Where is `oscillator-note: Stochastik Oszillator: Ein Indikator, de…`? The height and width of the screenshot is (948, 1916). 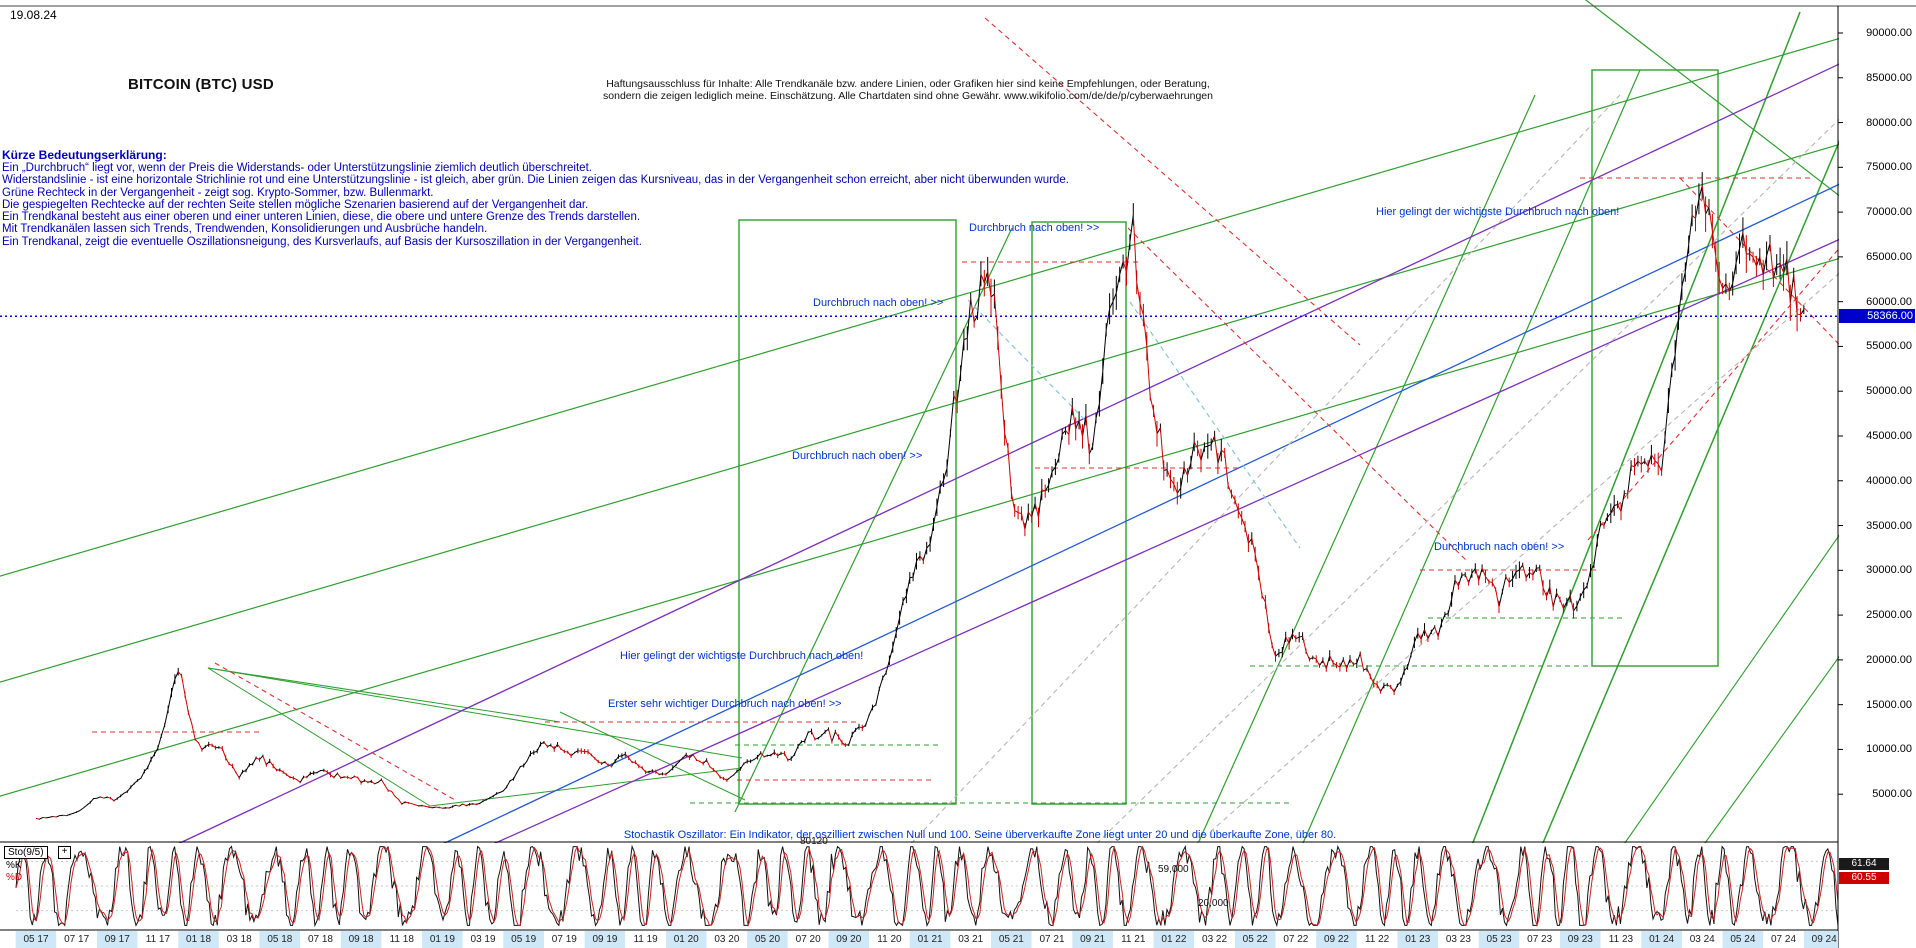 oscillator-note: Stochastik Oszillator: Ein Indikator, de… is located at coordinates (980, 835).